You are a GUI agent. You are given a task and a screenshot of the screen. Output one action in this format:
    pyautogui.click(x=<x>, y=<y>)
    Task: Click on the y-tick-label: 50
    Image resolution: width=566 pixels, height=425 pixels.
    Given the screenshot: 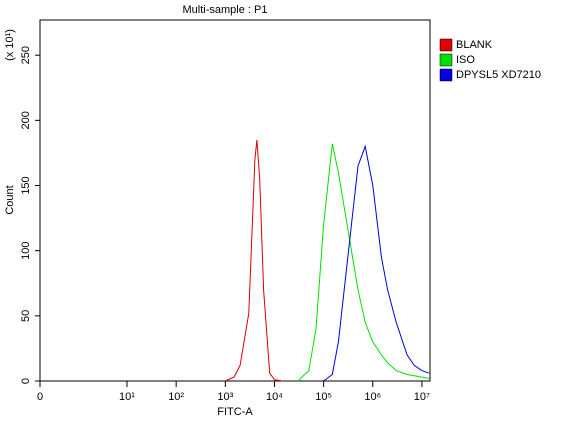 What is the action you would take?
    pyautogui.click(x=26, y=316)
    